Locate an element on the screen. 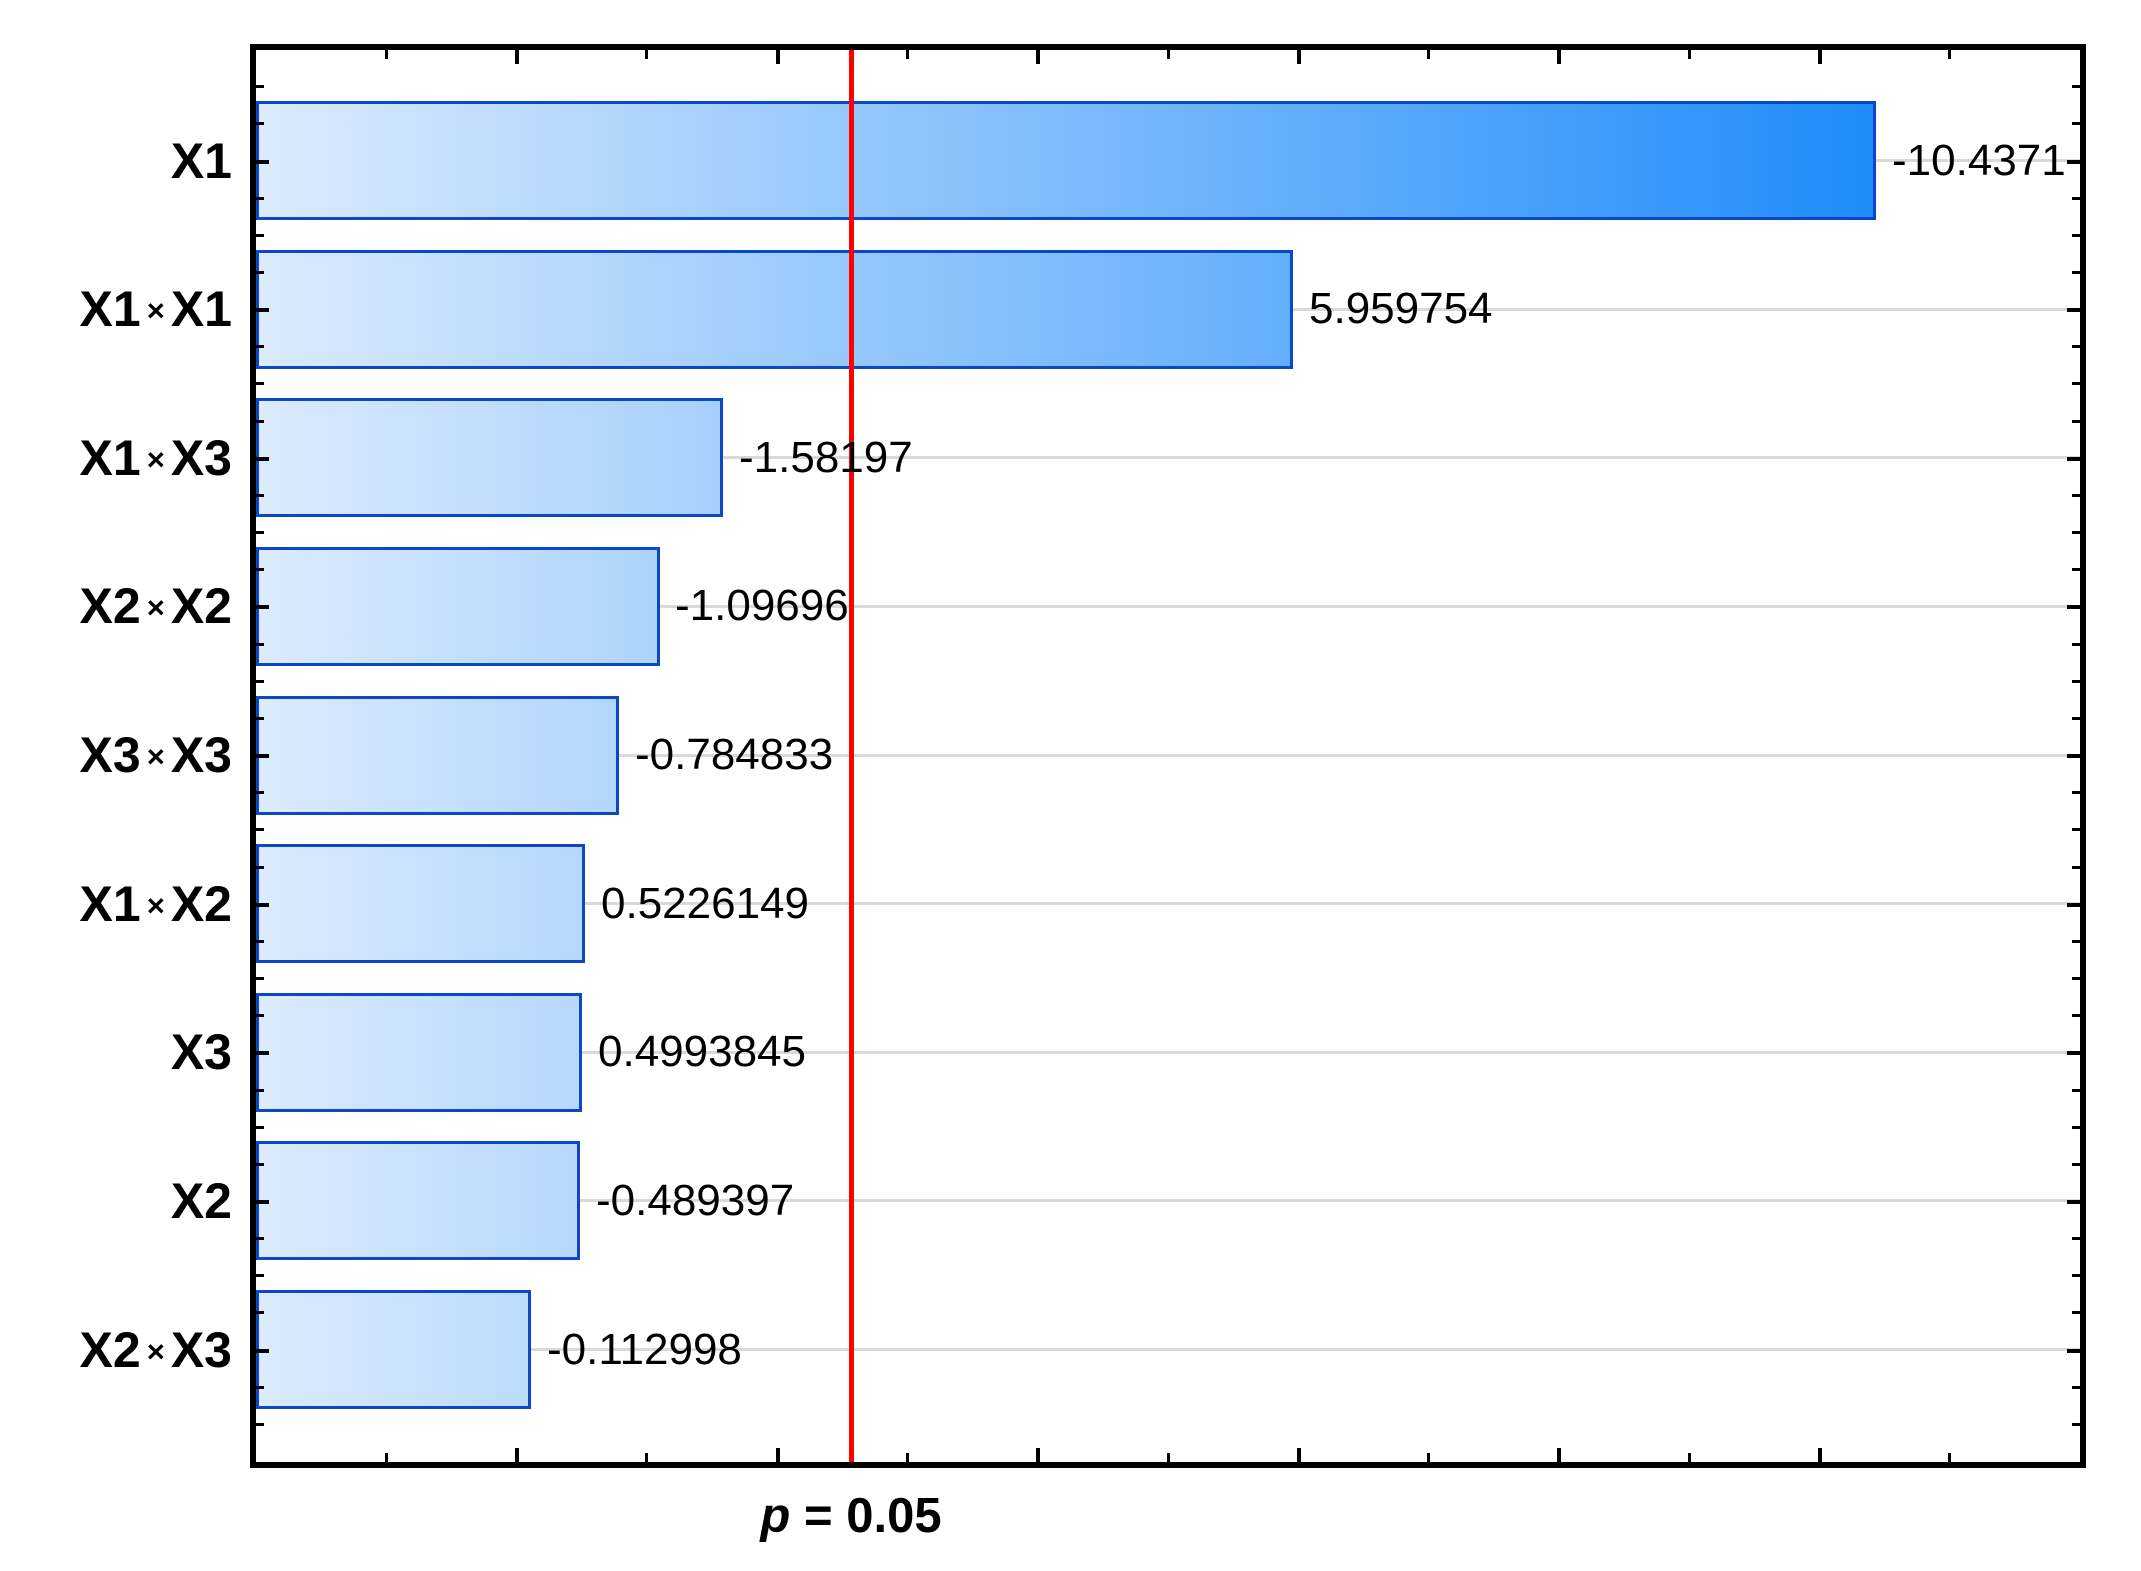  bar-x1xx2 is located at coordinates (420, 904).